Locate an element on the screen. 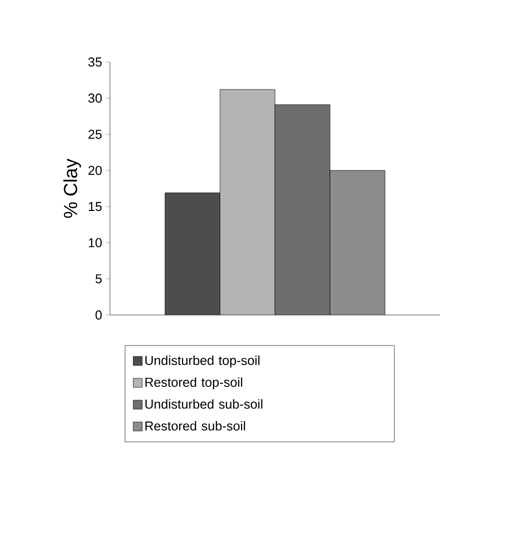 This screenshot has width=519, height=538. y-tick-label: 35 is located at coordinates (95, 62).